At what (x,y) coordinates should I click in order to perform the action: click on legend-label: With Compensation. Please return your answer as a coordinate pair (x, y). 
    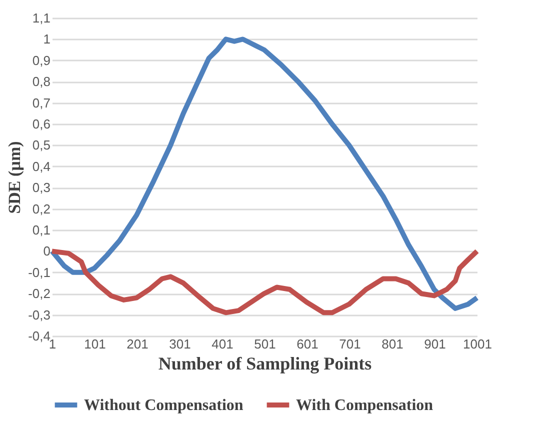
    Looking at the image, I should click on (365, 405).